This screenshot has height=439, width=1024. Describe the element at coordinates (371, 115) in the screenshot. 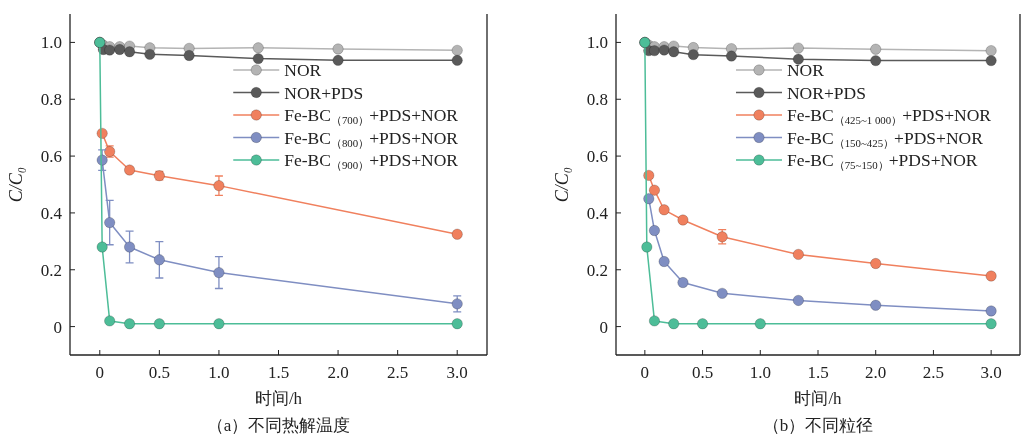

I see `legend-label: Fe-BC$_{（700）}$+PDS+NOR` at that location.